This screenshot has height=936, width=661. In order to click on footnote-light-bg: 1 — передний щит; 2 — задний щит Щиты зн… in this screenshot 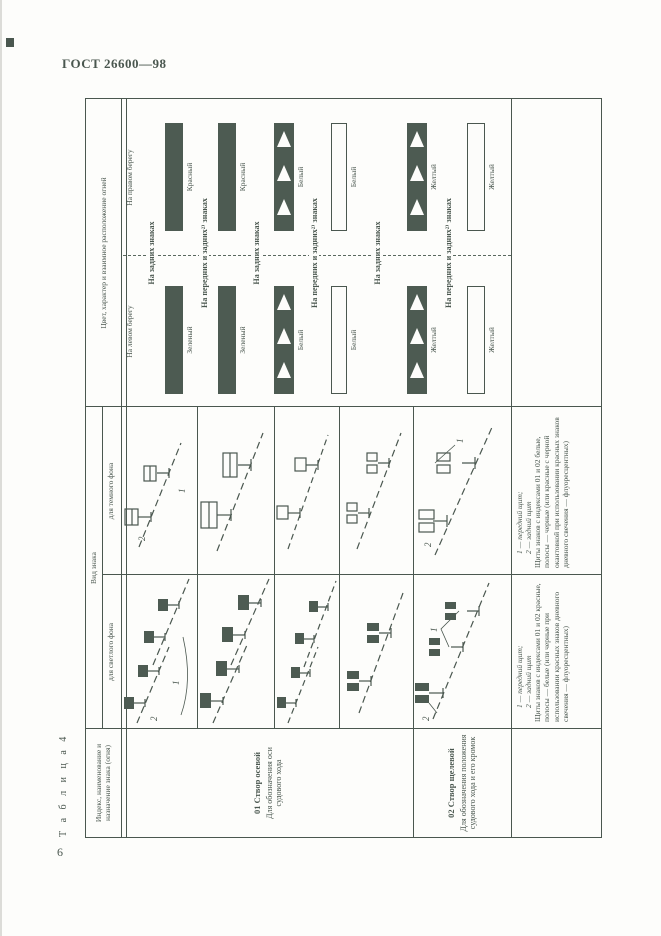, I will do `click(556, 652)`.